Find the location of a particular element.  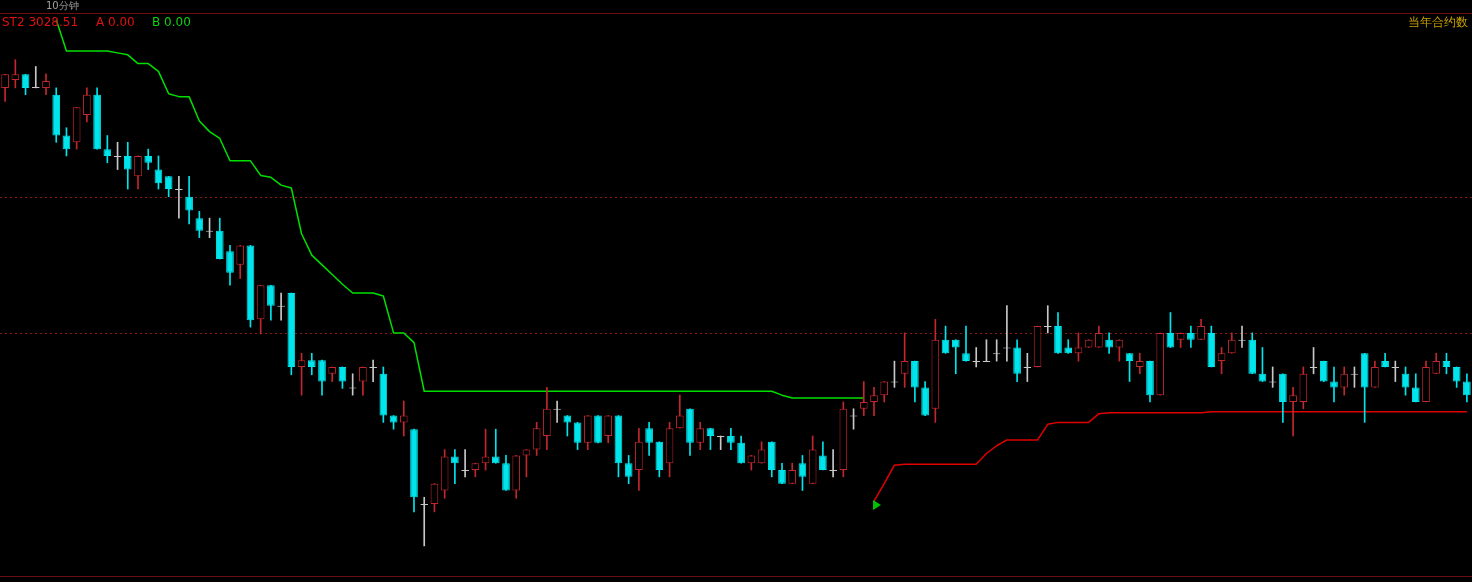

text: 当年合约数 is located at coordinates (1438, 22).